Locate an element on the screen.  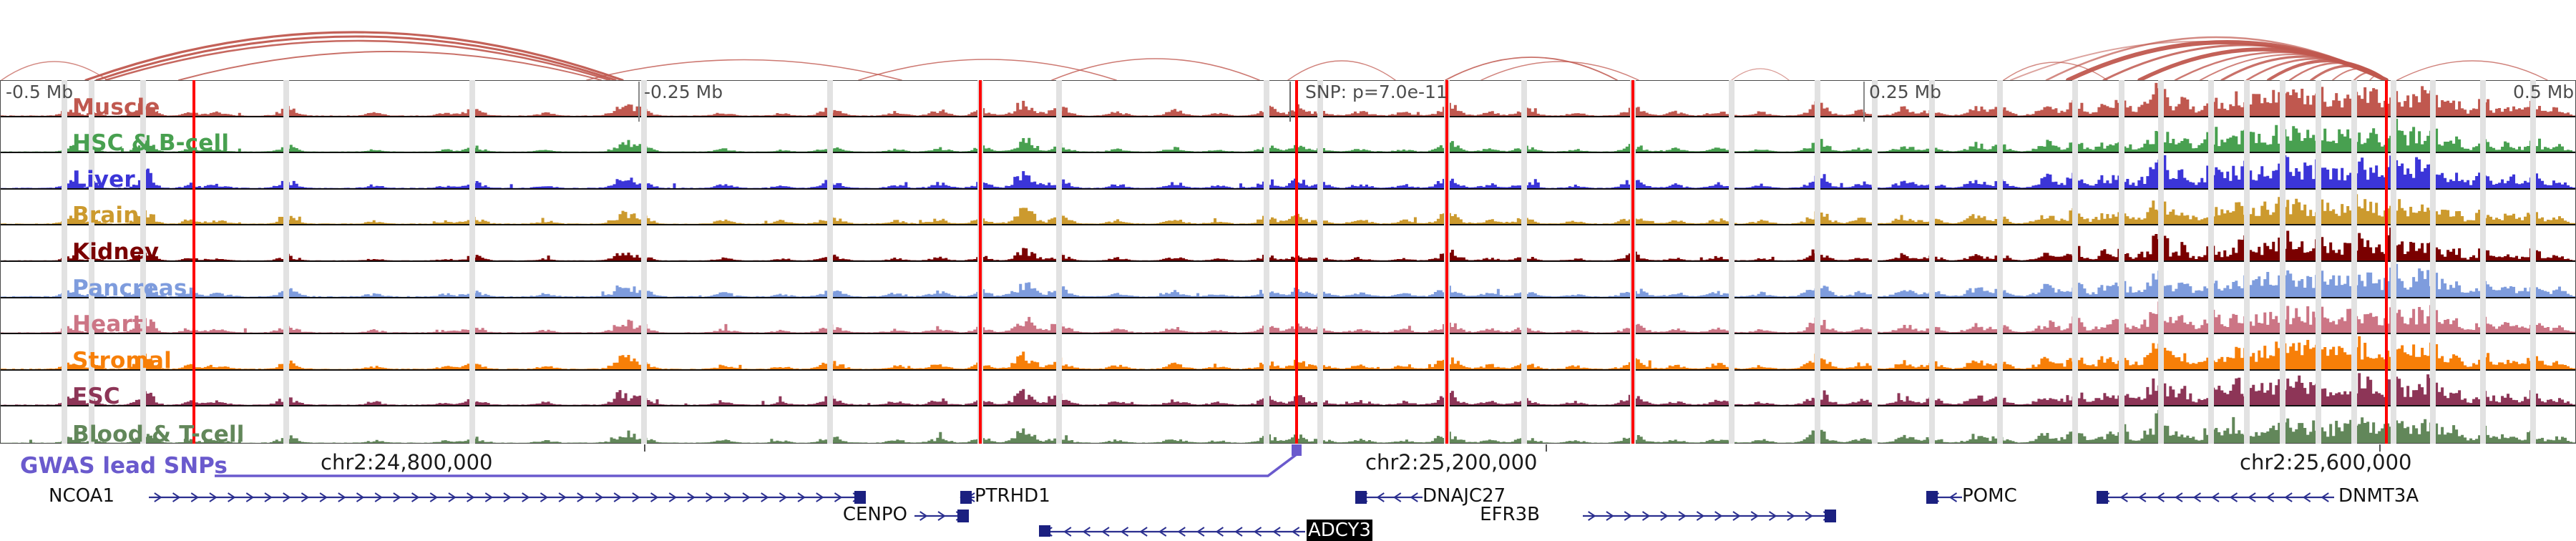
genomic-coordinate-label: chr2:24,800,000 is located at coordinates (407, 462).